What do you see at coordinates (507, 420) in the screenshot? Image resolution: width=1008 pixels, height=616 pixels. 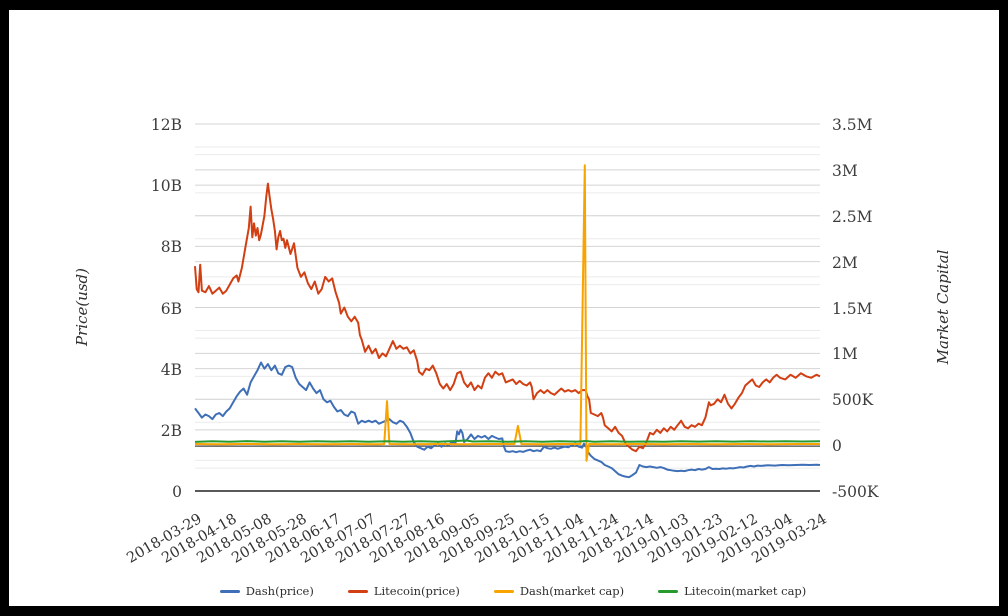 I see `series-line-dash-price` at bounding box center [507, 420].